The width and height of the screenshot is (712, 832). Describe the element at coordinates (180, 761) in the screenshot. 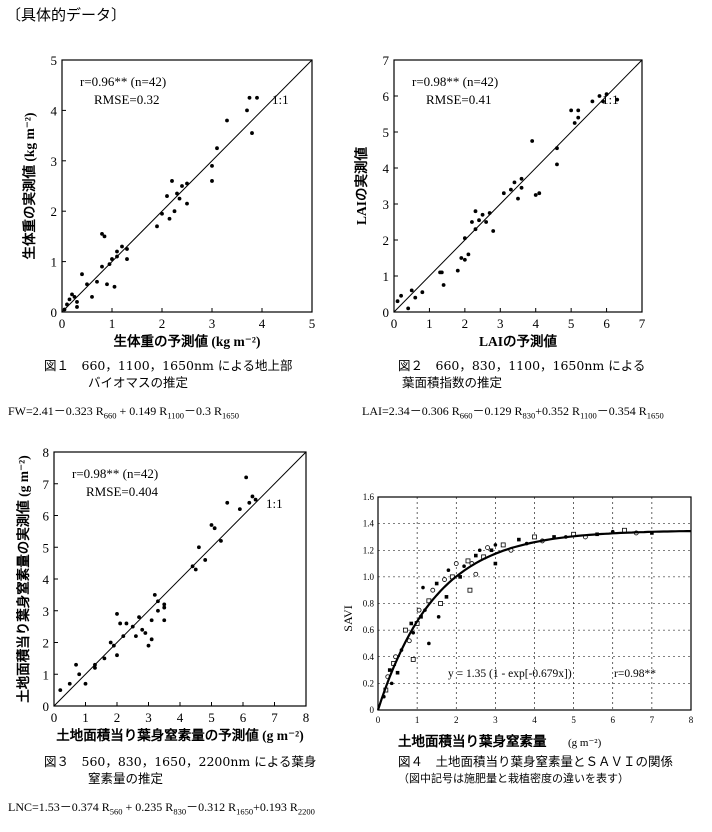

I see `fig3-caption-line1: 図３ 560，830，1650，2200nm による葉身` at that location.